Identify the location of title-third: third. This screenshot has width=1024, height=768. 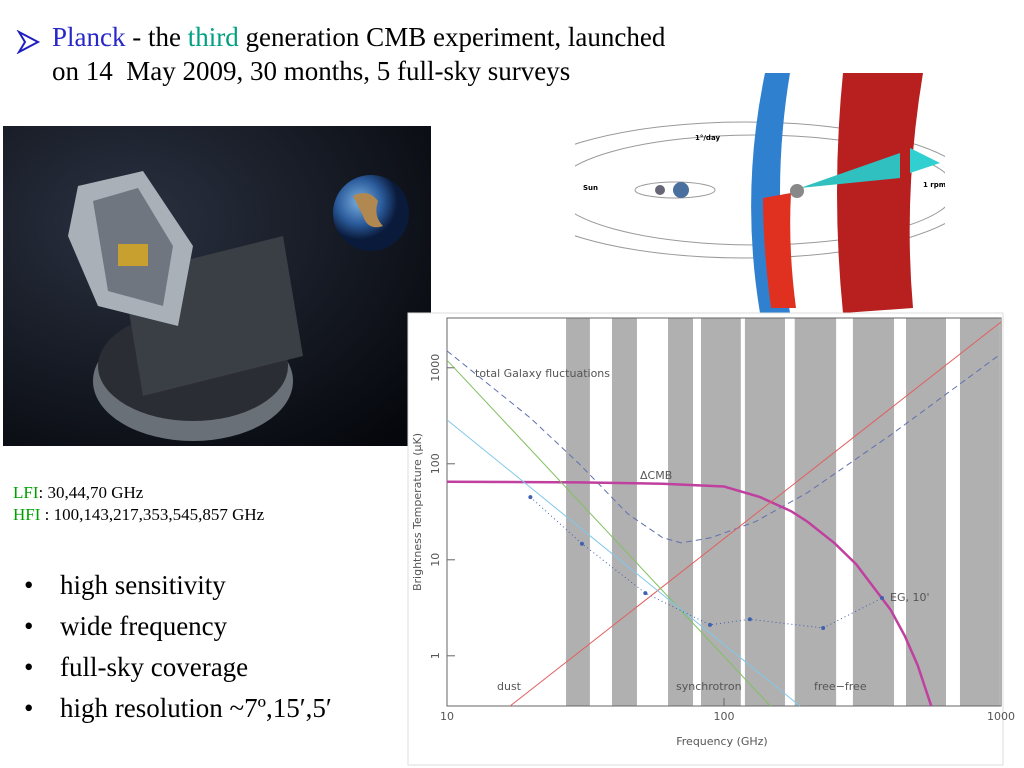
(213, 37).